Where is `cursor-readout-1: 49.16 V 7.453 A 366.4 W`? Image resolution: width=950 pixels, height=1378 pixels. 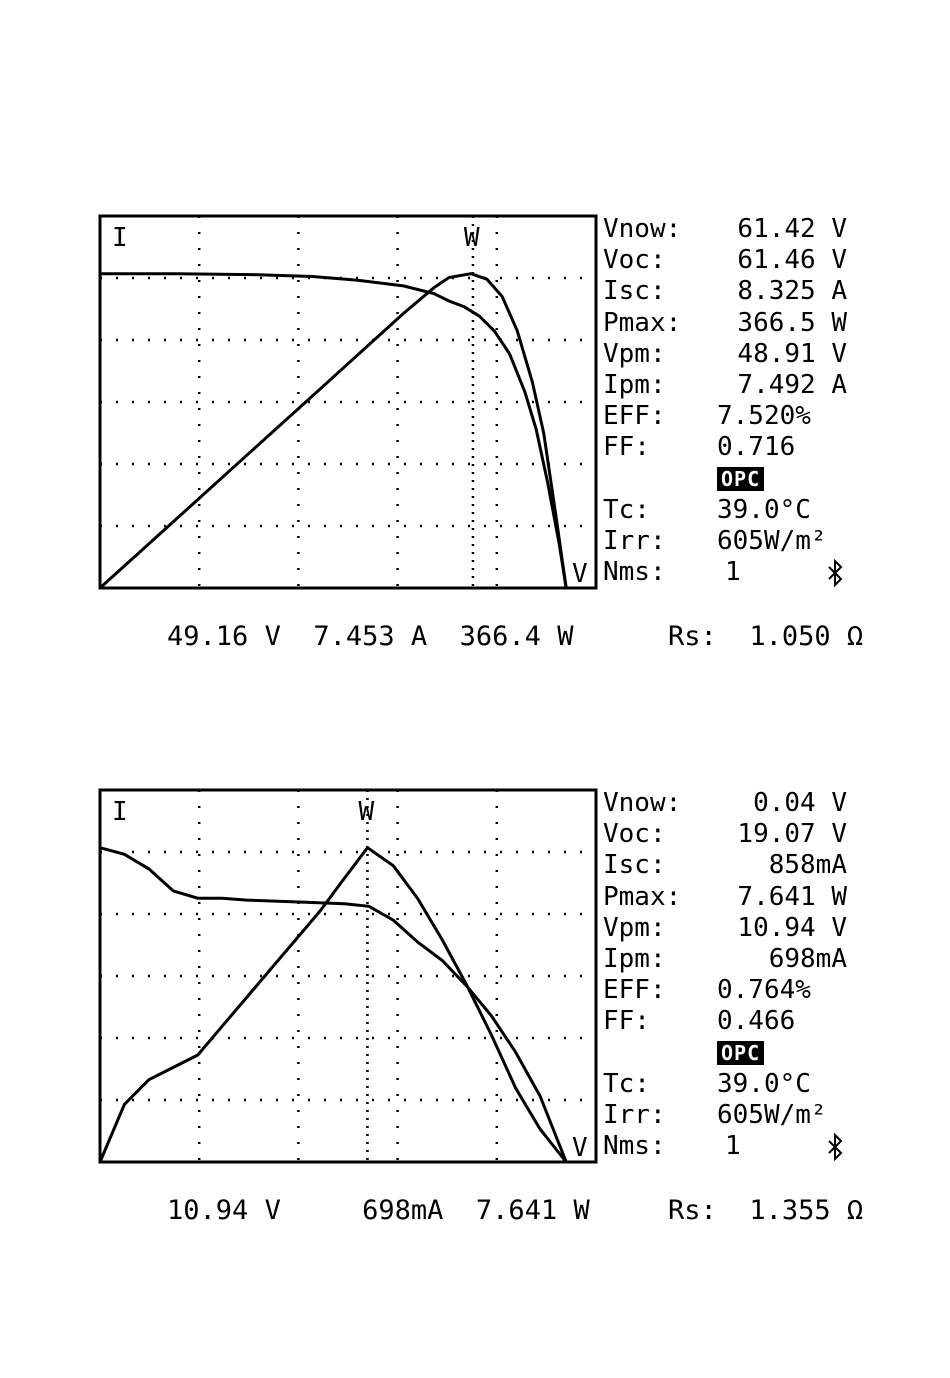
cursor-readout-1: 49.16 V 7.453 A 366.4 W is located at coordinates (337, 637).